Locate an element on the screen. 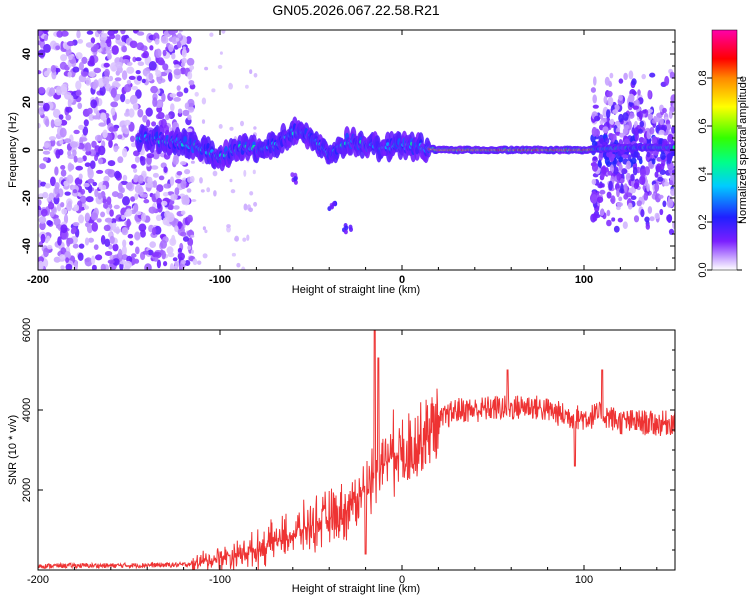 This screenshot has height=600, width=750. x-tick-label: -200 is located at coordinates (38, 580).